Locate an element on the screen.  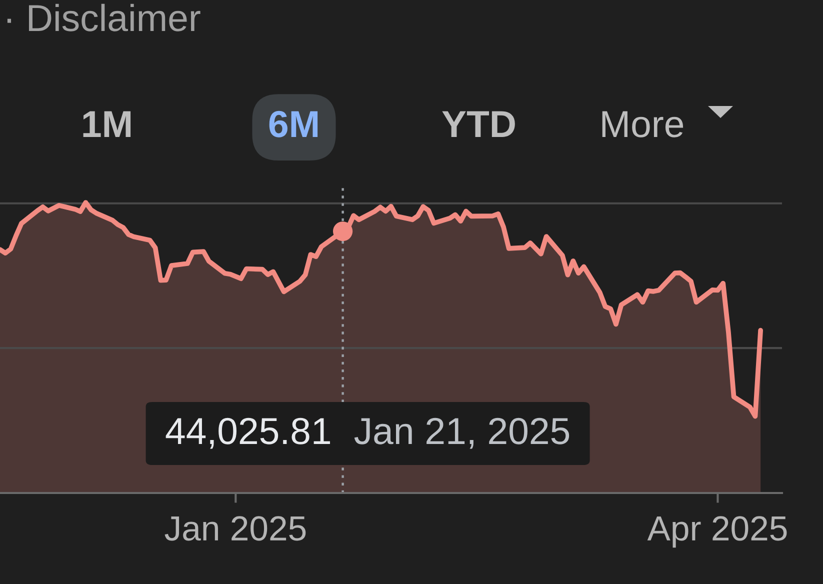
x-tick-label: Jan 2025 is located at coordinates (235, 528).